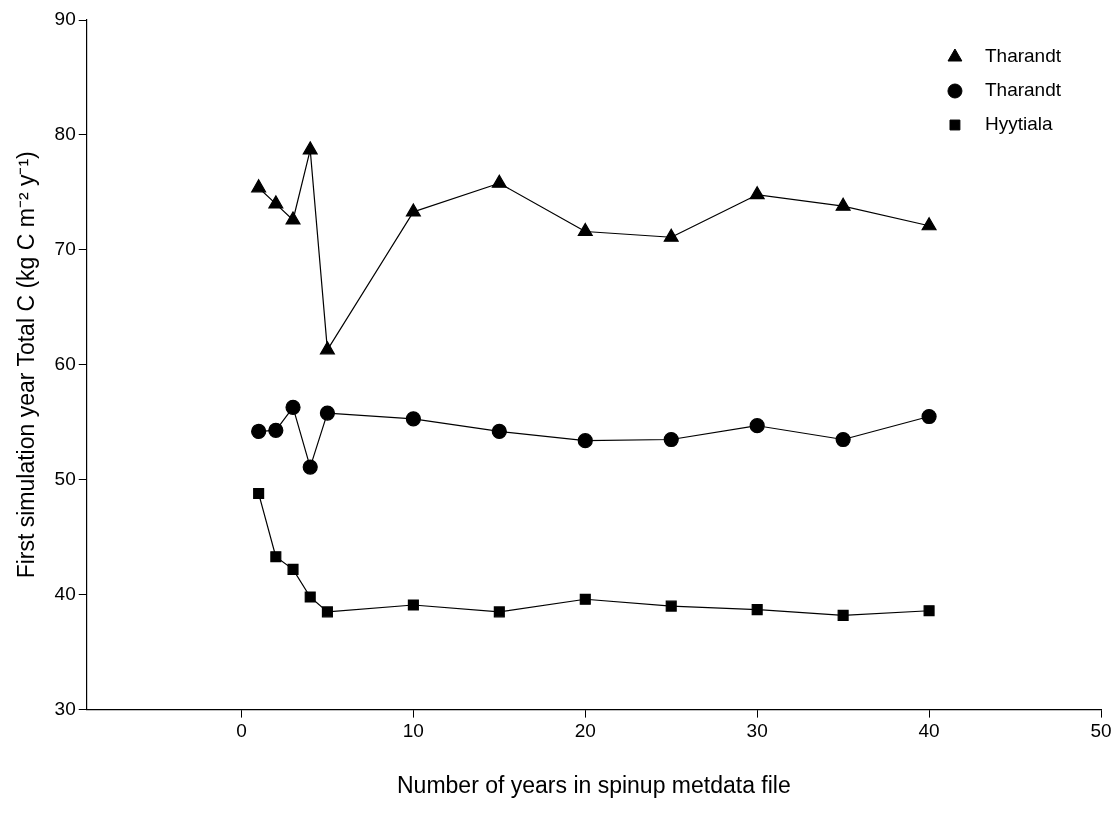 The height and width of the screenshot is (814, 1117). Describe the element at coordinates (241, 731) in the screenshot. I see `x-tick-label: 0` at that location.